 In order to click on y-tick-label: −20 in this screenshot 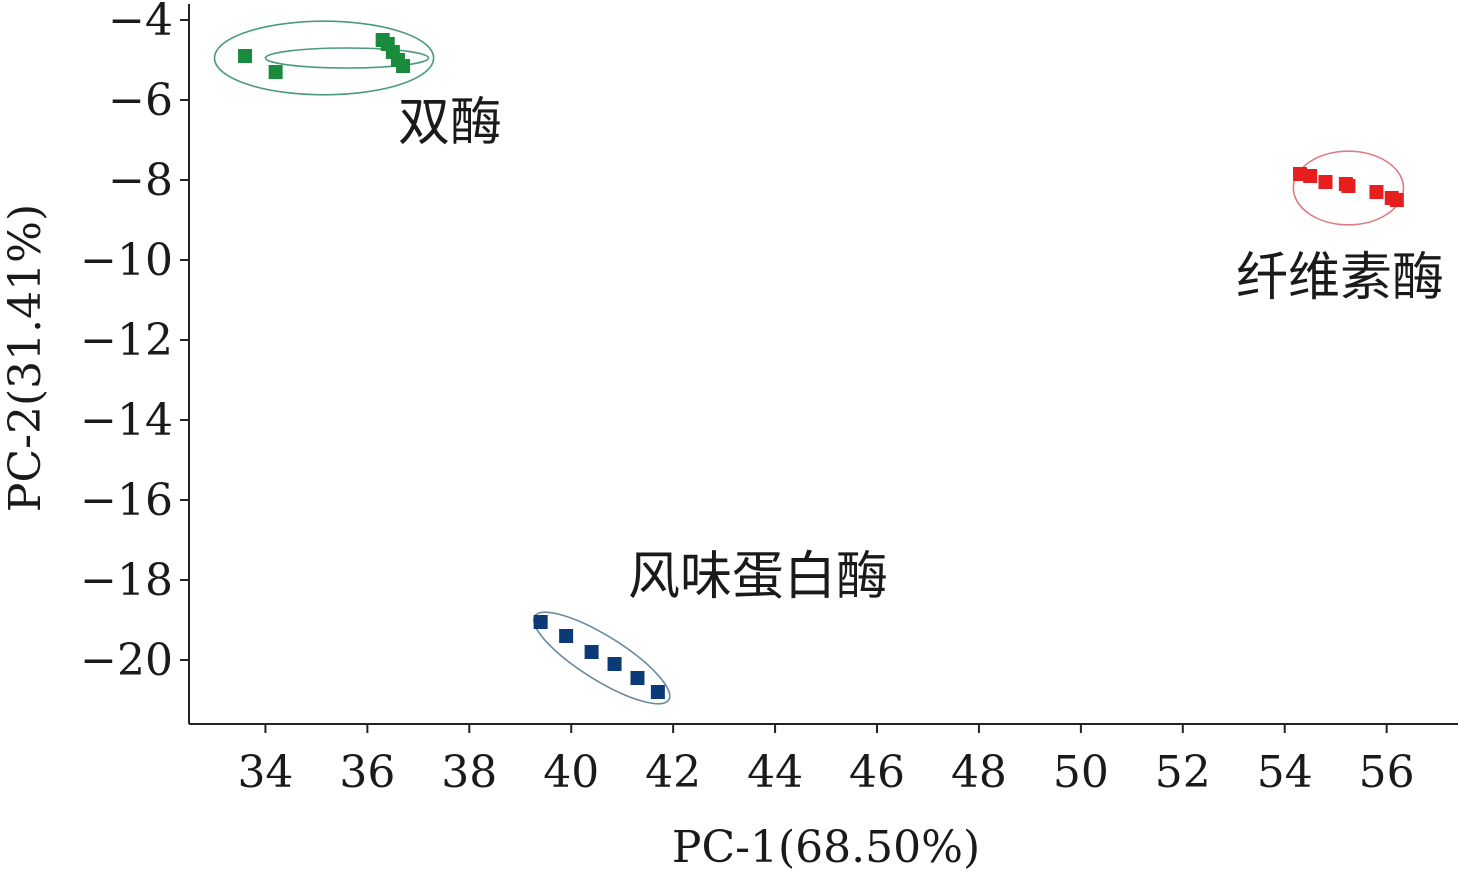, I will do `click(126, 660)`.